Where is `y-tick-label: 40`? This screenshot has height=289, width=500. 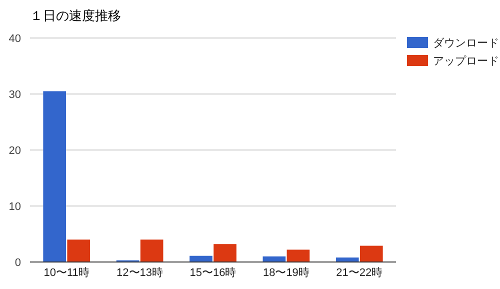 y-tick-label: 40 is located at coordinates (14, 38).